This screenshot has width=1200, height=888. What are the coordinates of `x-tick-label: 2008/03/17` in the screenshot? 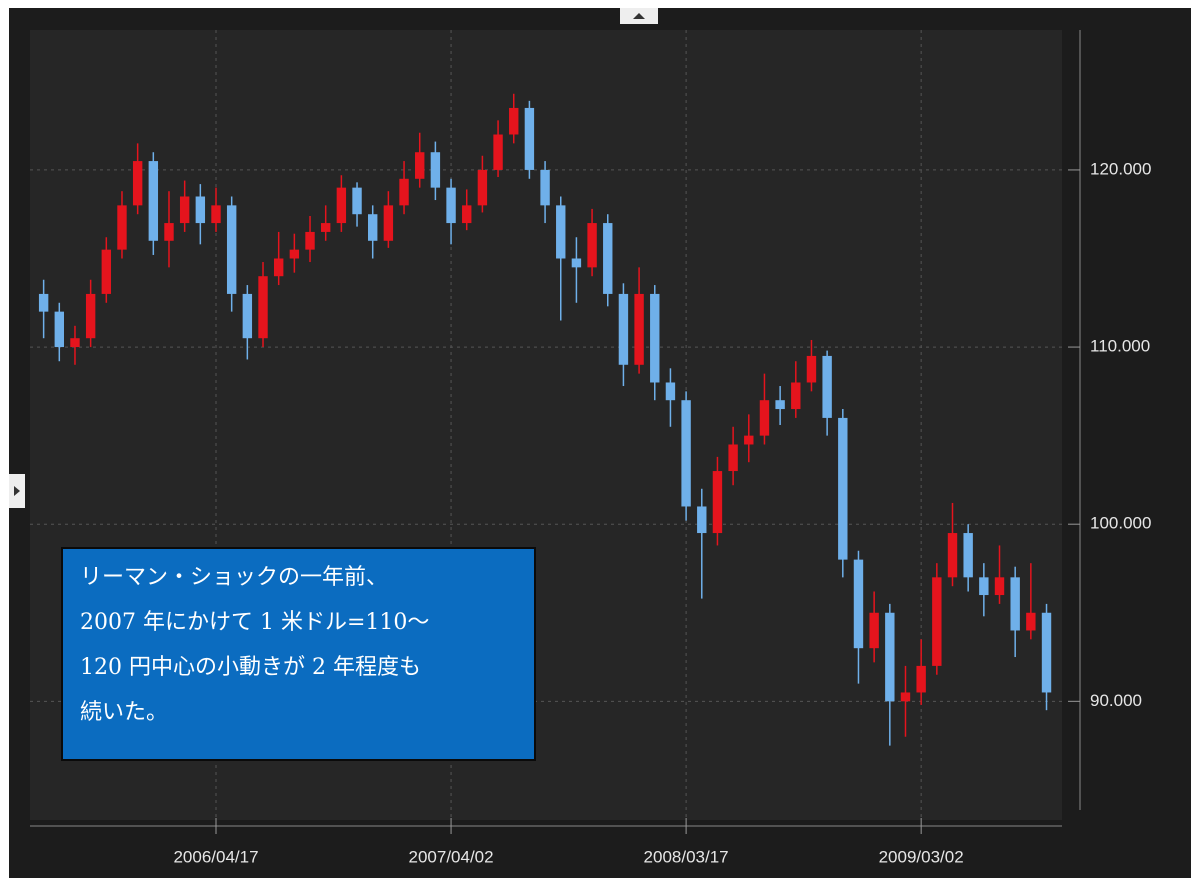 It's located at (686, 856).